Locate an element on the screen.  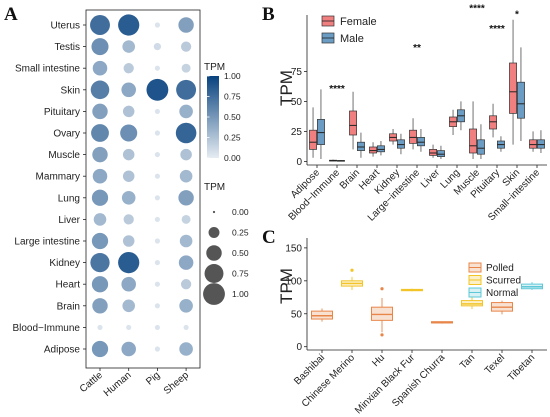
dot-lung-pig is located at coordinates (157, 198).